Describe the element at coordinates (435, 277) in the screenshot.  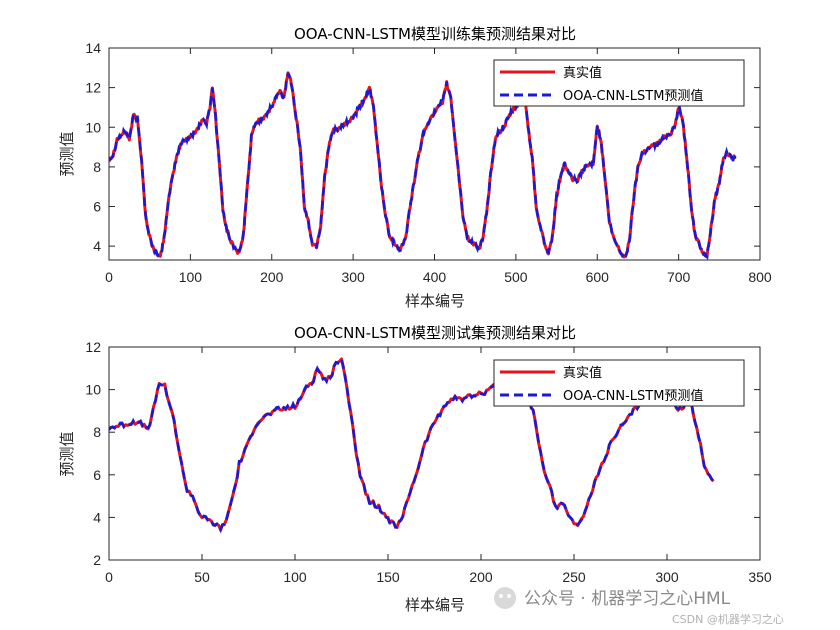
I see `x-tick-label: 400` at that location.